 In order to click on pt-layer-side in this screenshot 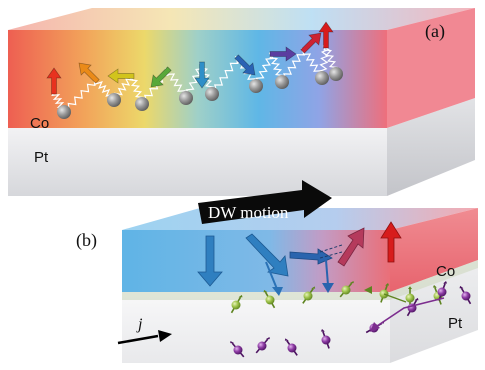, I will do `click(431, 147)`.